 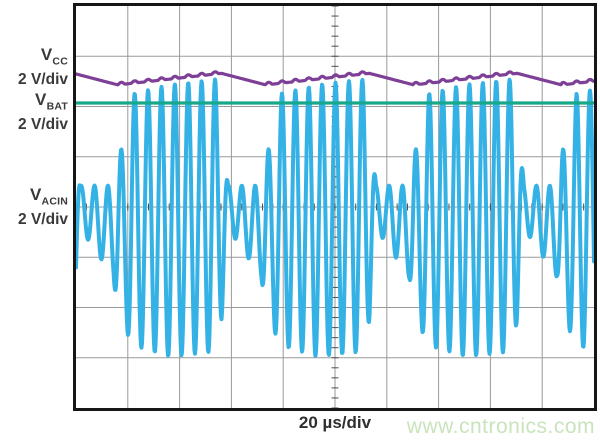 I want to click on channel-scale-vbat: 2 V/div, so click(x=43, y=125).